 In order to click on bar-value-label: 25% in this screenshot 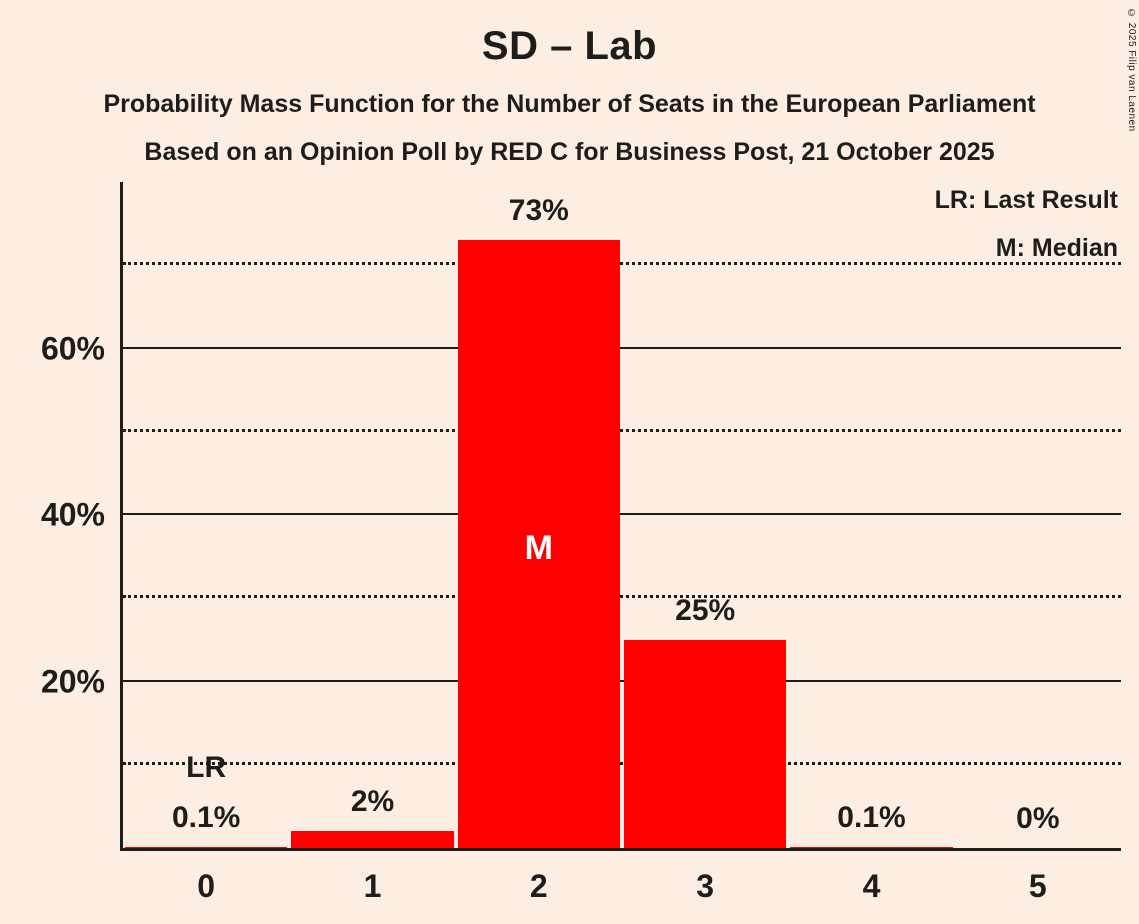, I will do `click(705, 610)`.